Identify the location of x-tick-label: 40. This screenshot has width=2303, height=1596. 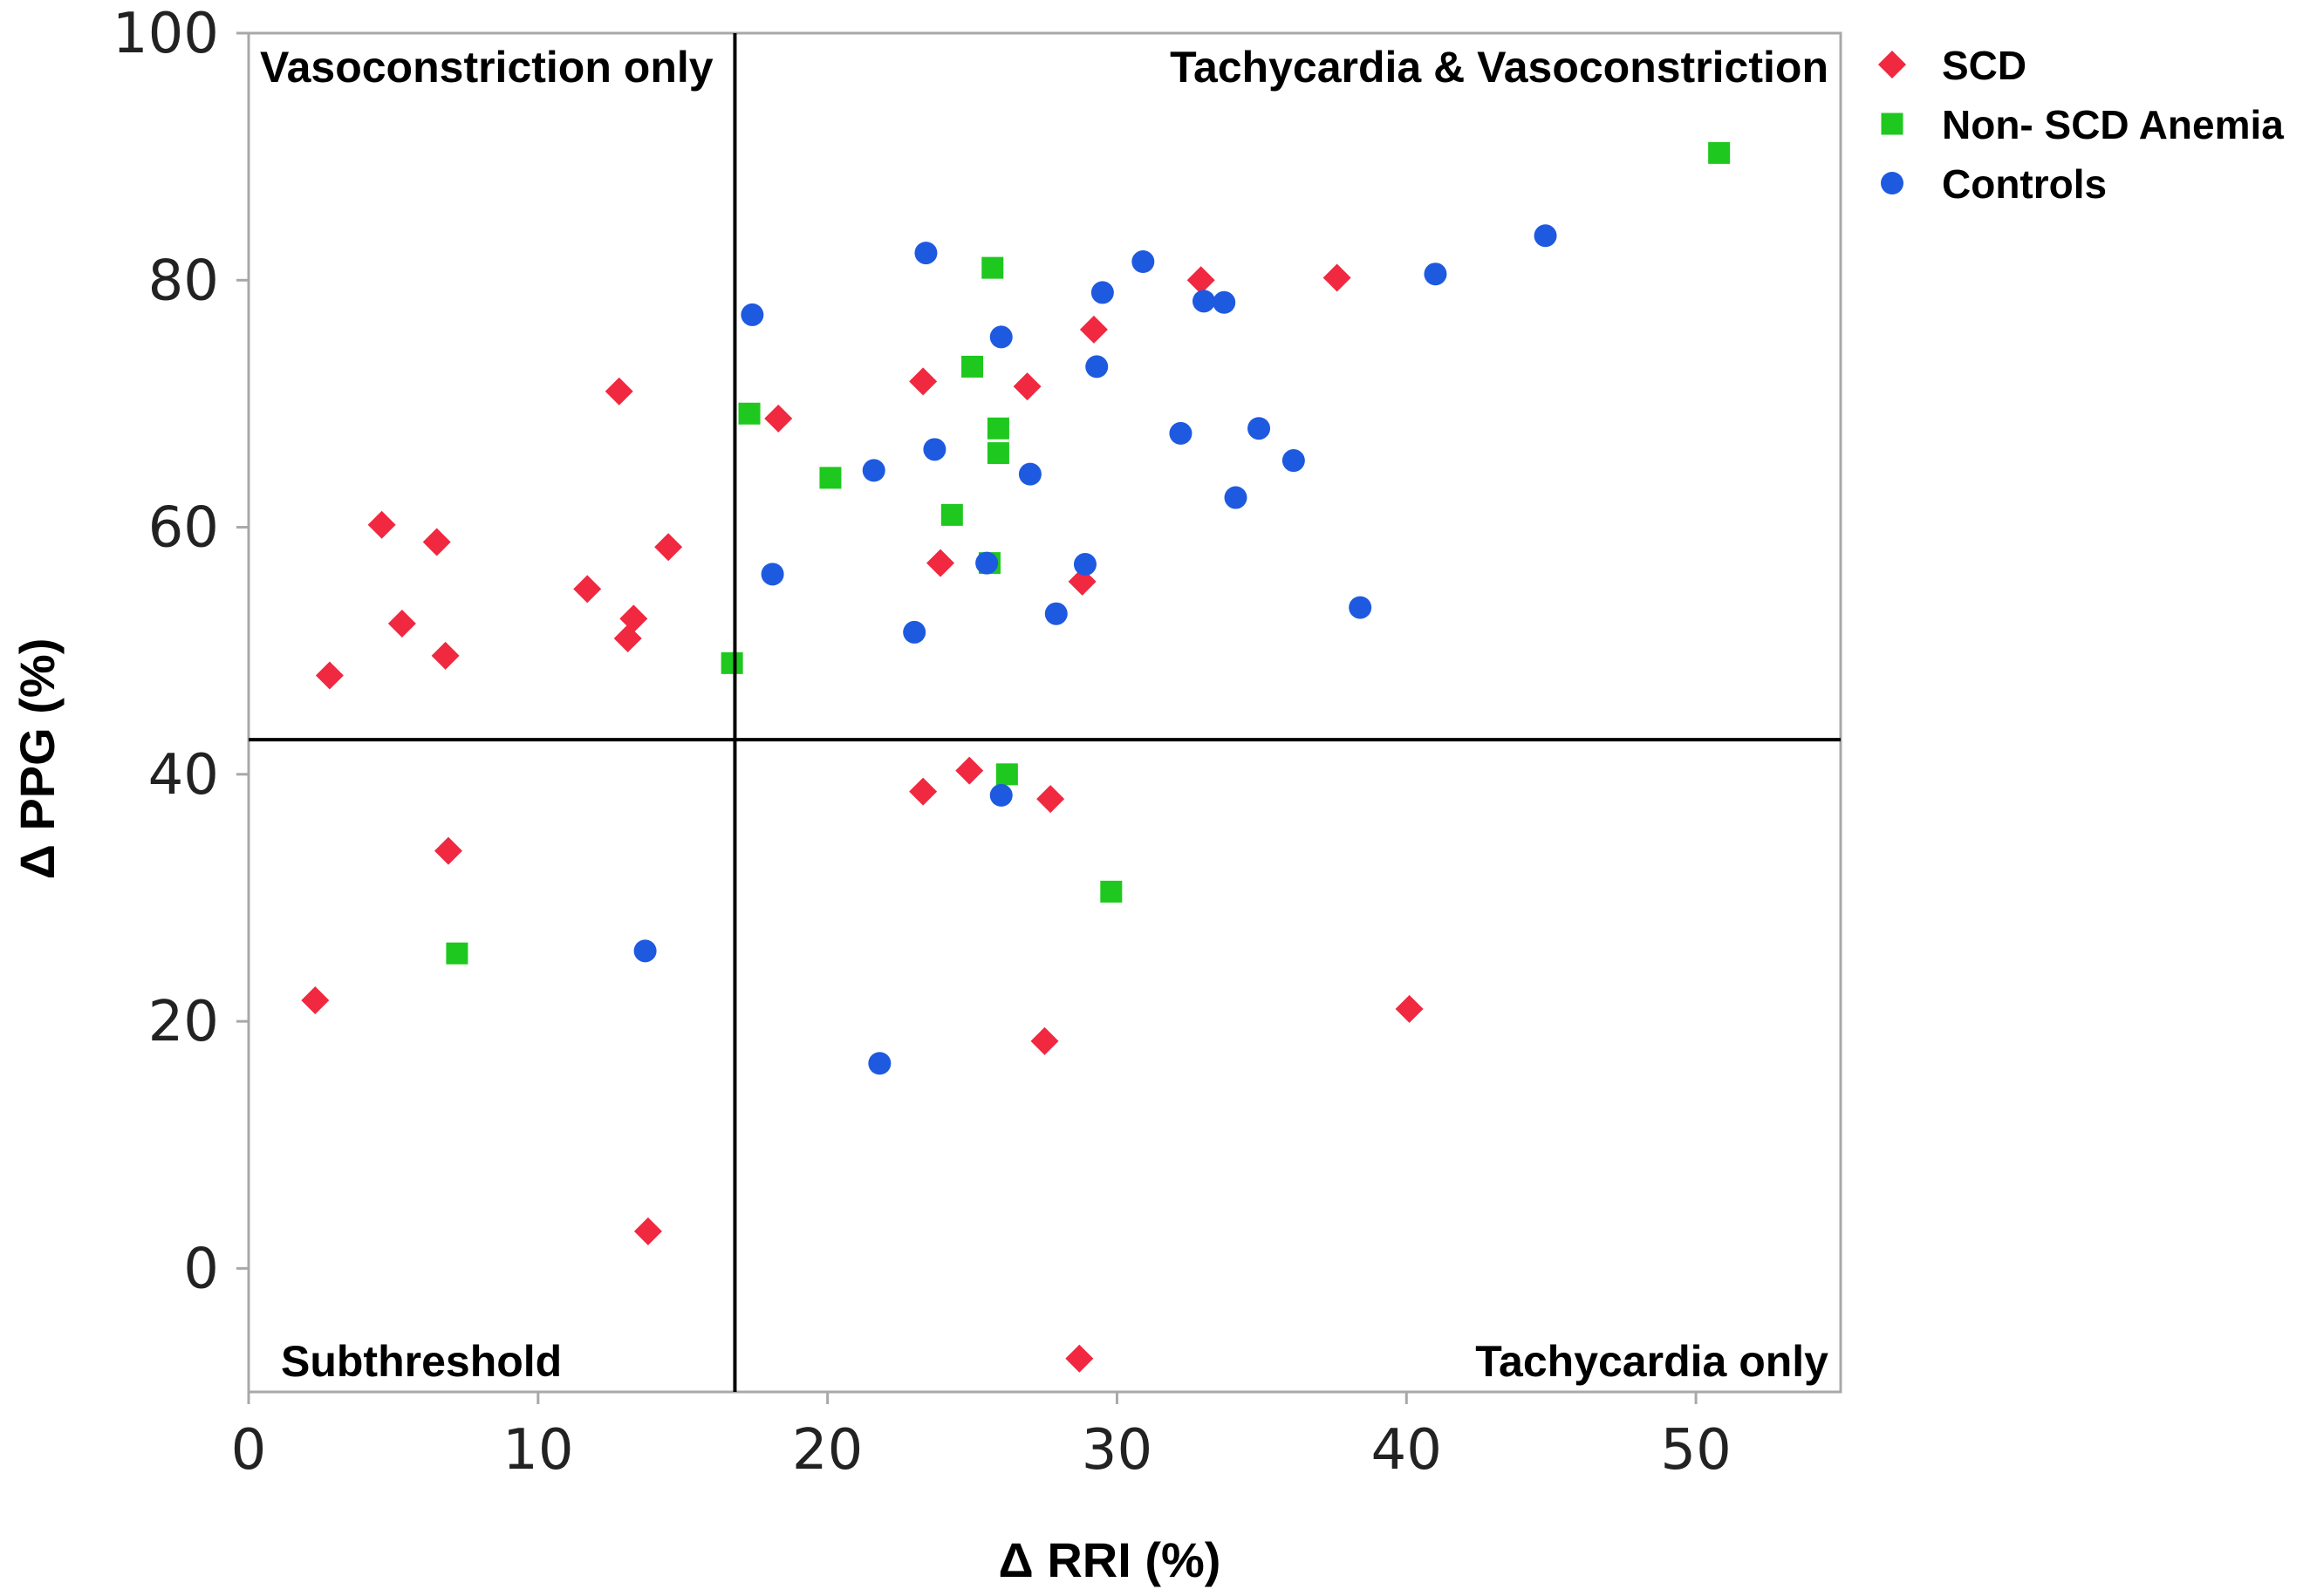
(1406, 1451).